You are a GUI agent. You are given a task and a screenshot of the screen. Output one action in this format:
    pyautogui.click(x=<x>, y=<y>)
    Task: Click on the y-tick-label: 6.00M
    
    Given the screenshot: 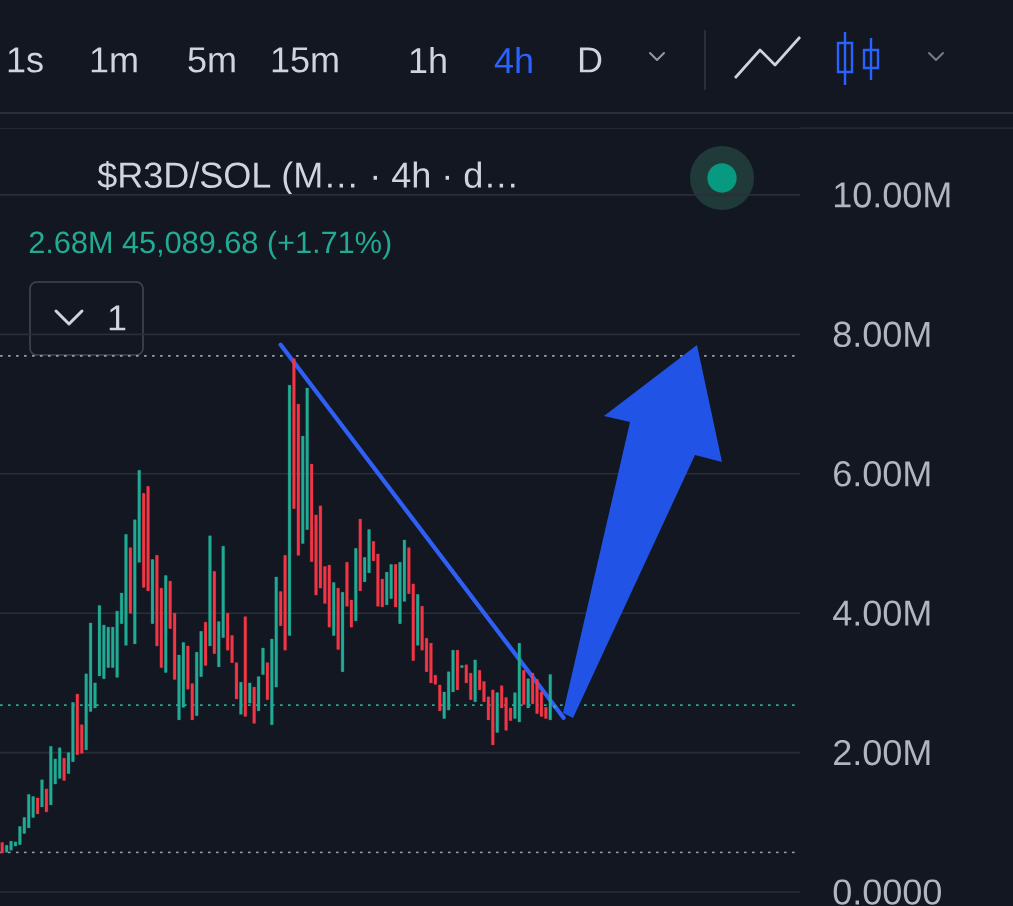 What is the action you would take?
    pyautogui.click(x=882, y=474)
    